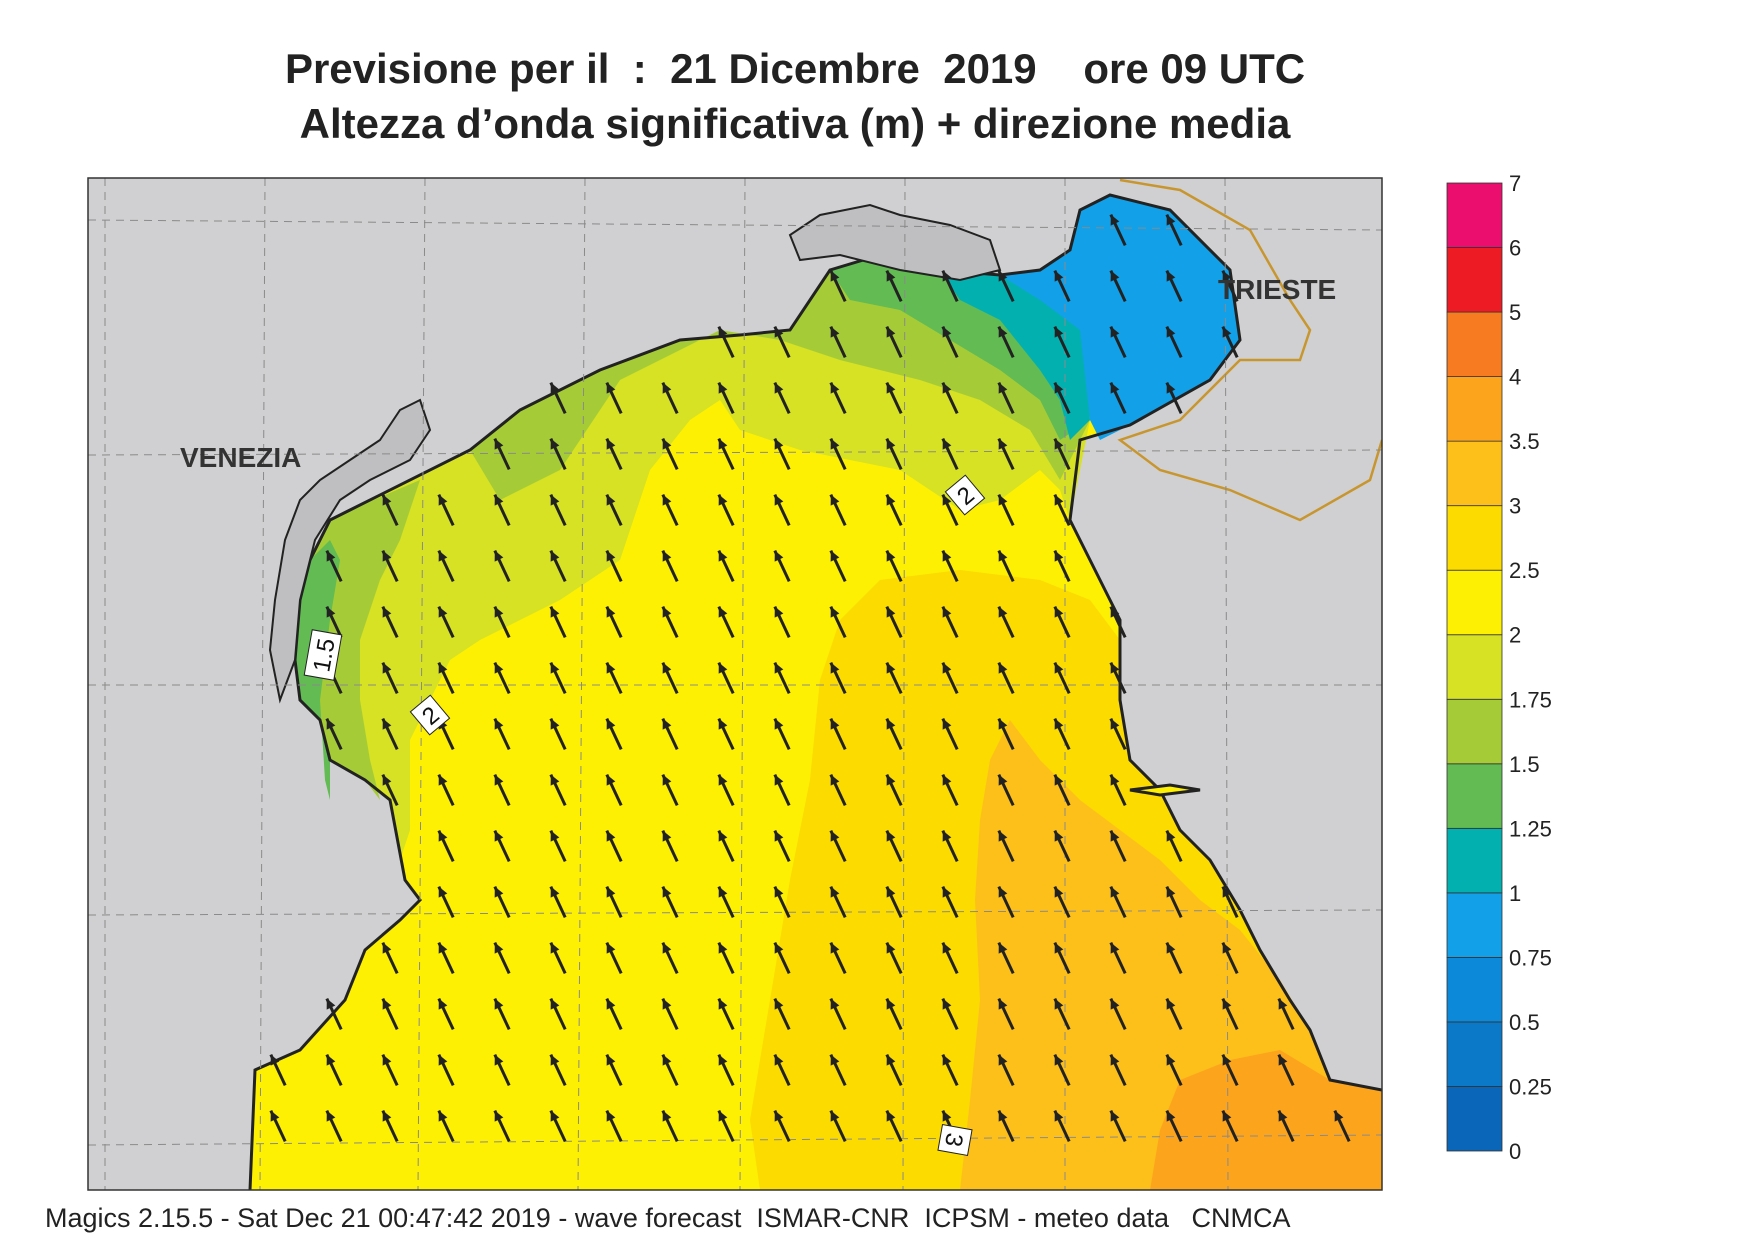  I want to click on legend-label: 1.5, so click(1524, 764).